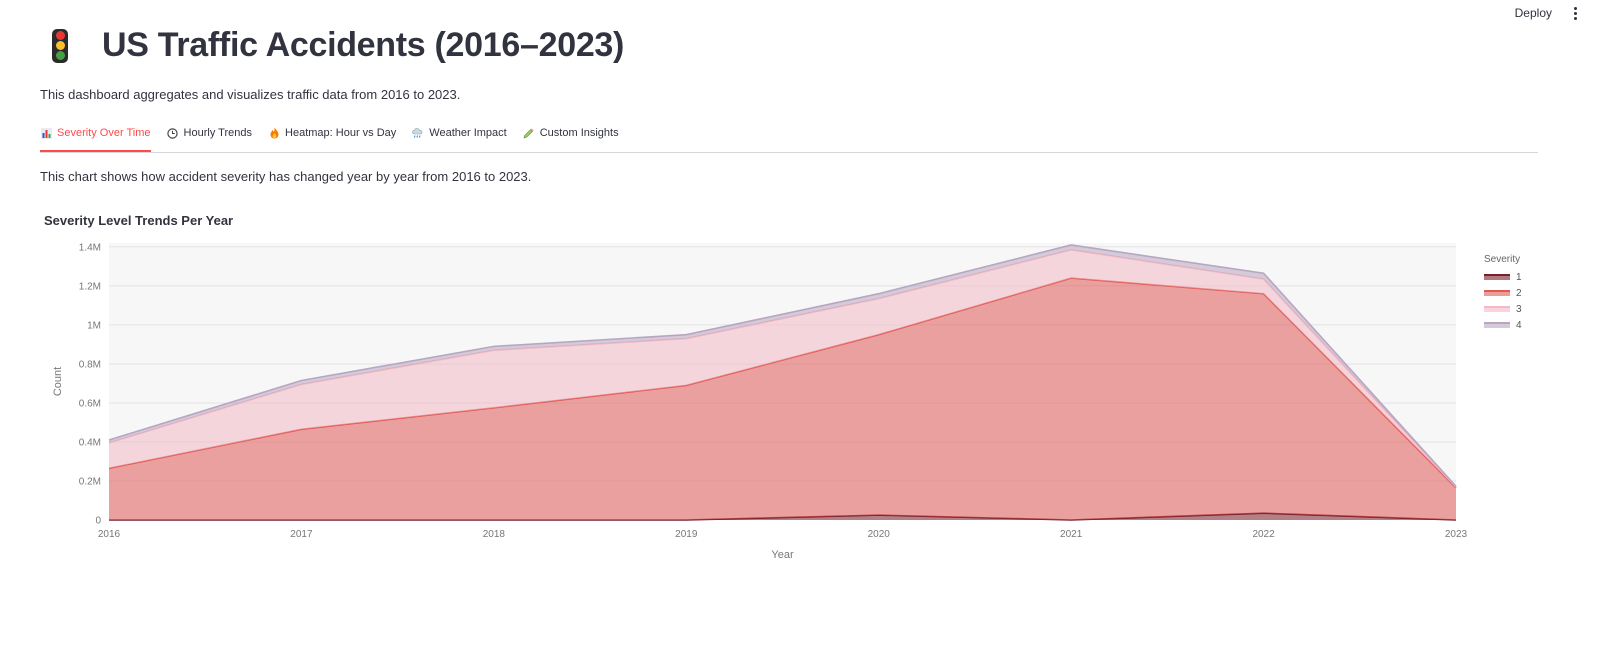 The image size is (1600, 670). Describe the element at coordinates (468, 133) in the screenshot. I see `tab-label: Weather Impact` at that location.